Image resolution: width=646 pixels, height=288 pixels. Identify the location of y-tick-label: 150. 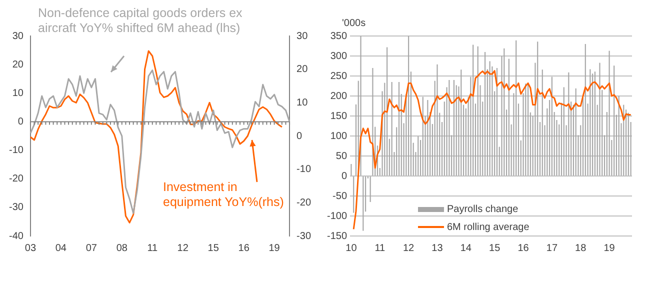
(339, 116).